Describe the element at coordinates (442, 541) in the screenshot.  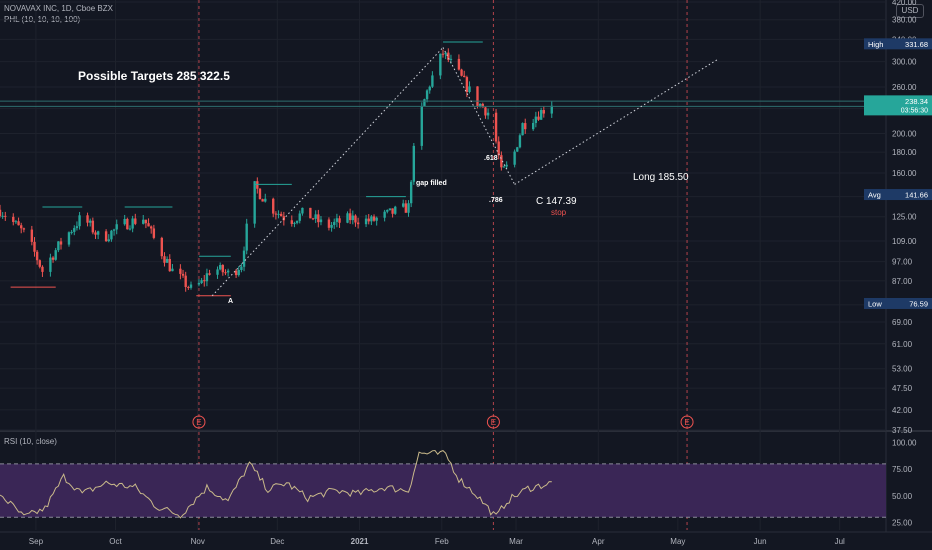
I see `x-tick-label: Feb` at that location.